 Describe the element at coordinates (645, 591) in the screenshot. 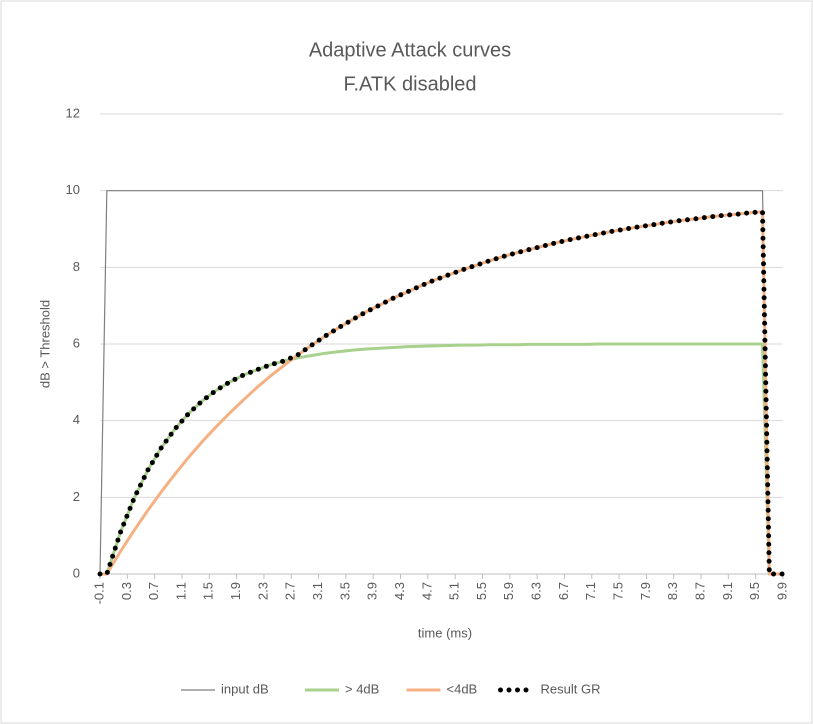

I see `x-tick-label: 7.9` at that location.